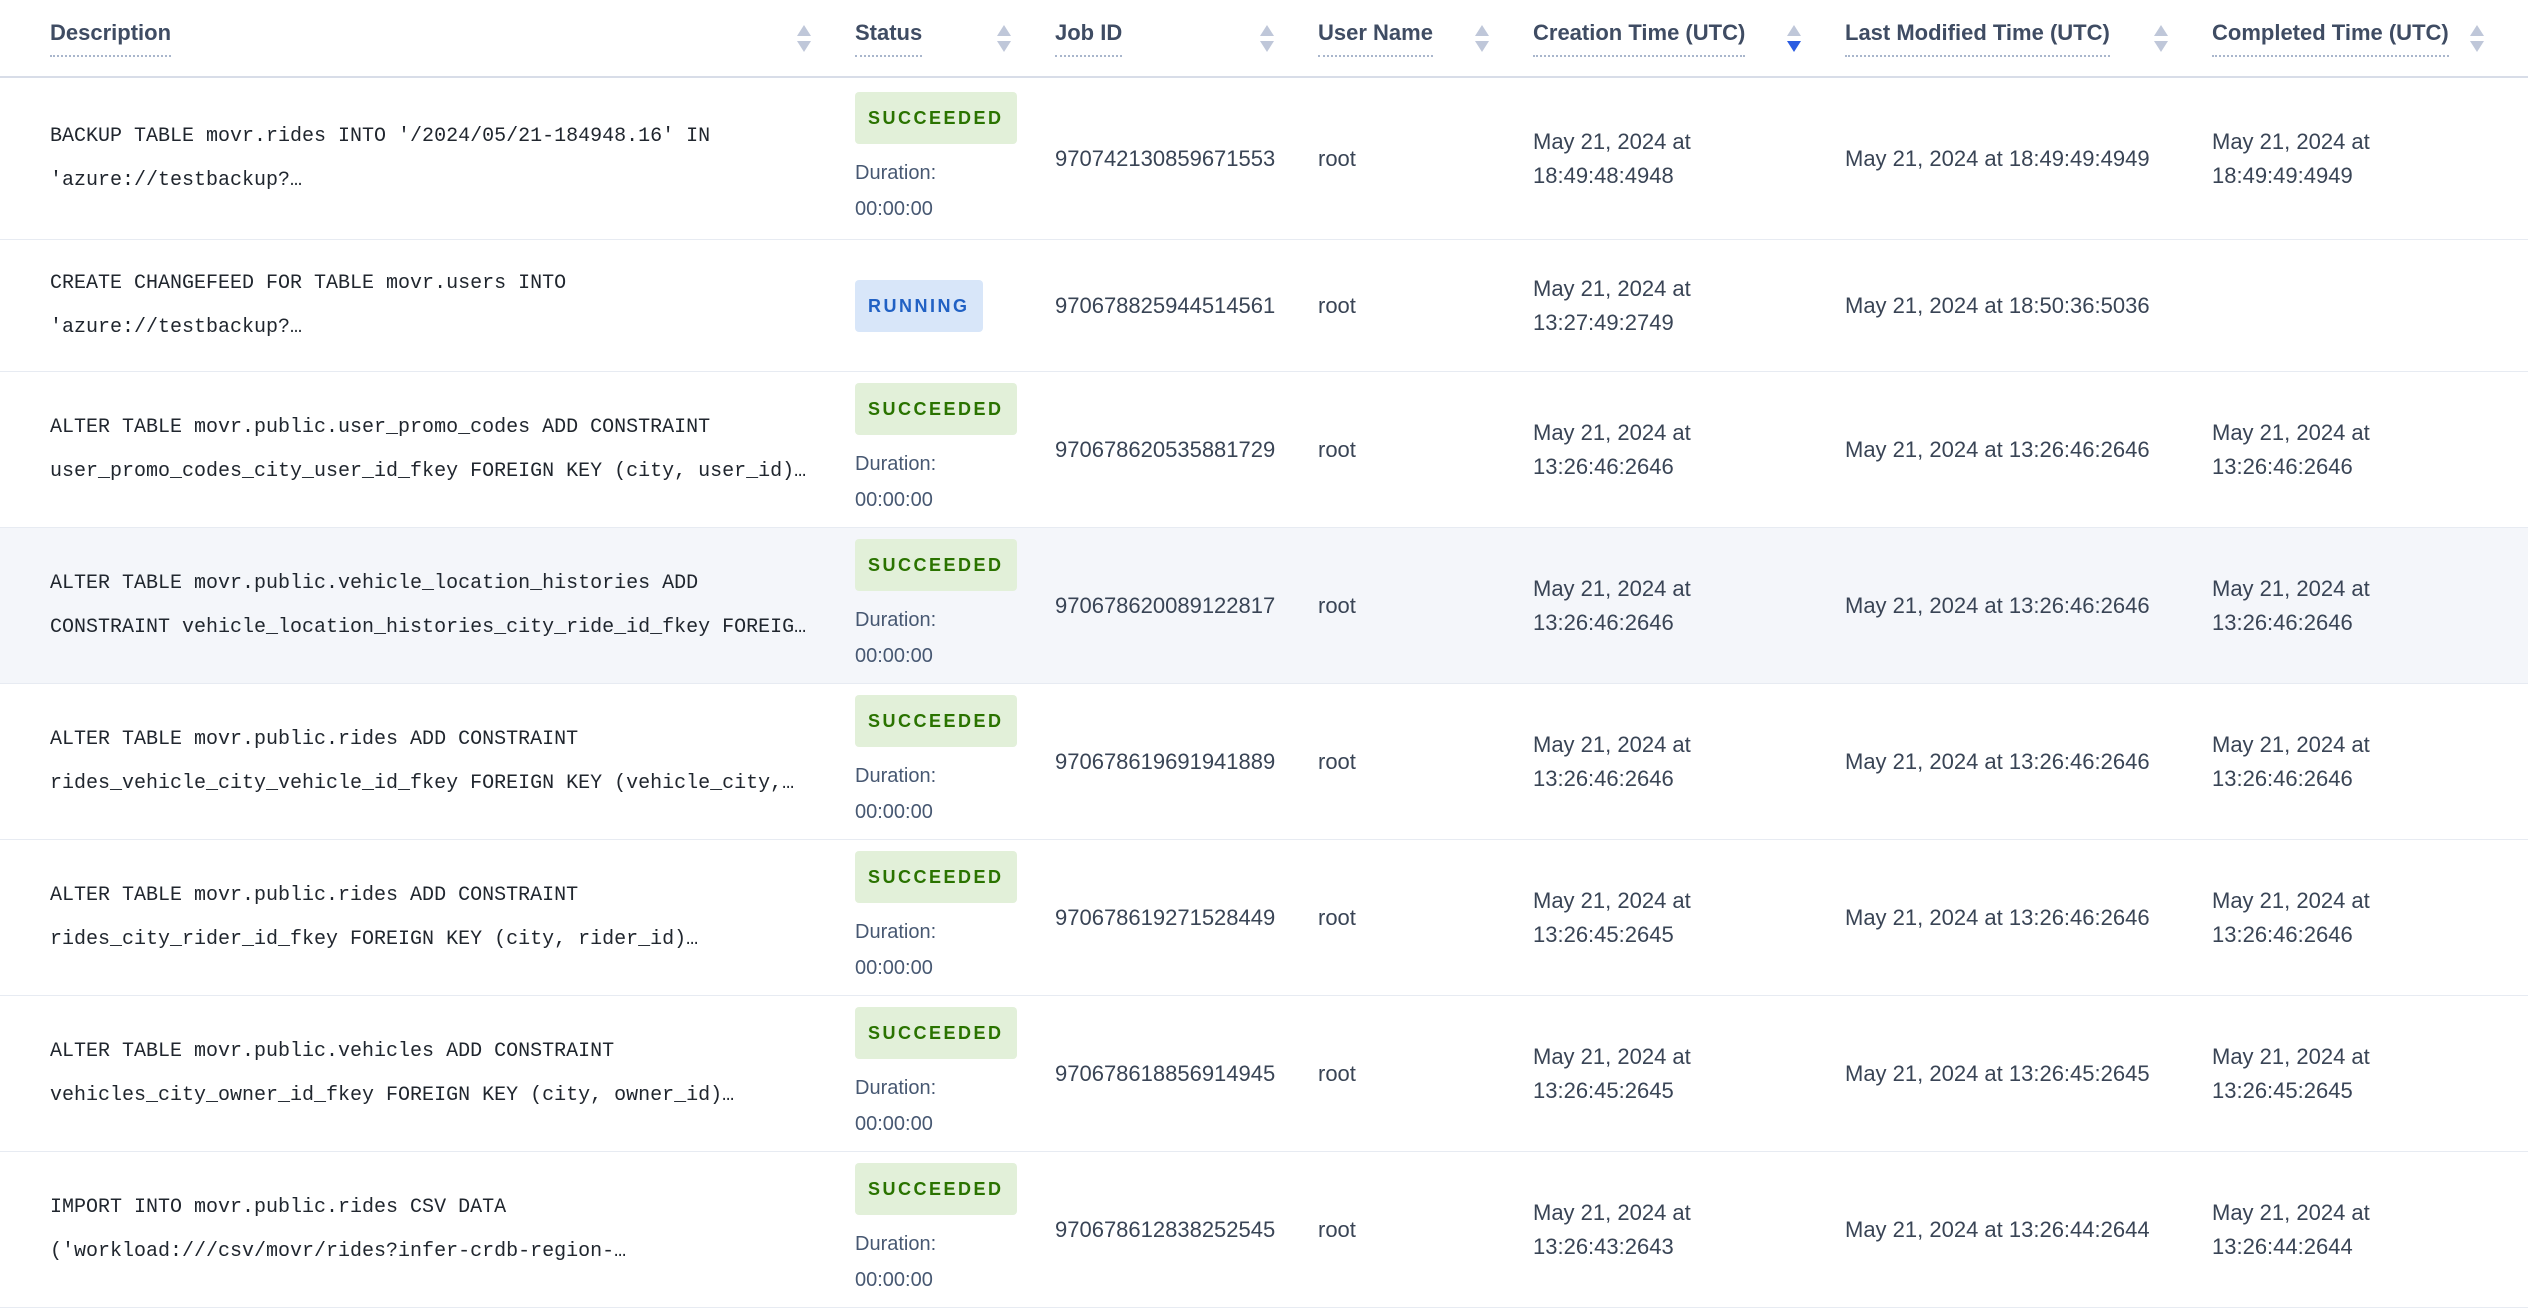 This screenshot has height=1308, width=2528. What do you see at coordinates (1612, 305) in the screenshot?
I see `creation-time: May 21, 2024 at 13:27:49:2749` at bounding box center [1612, 305].